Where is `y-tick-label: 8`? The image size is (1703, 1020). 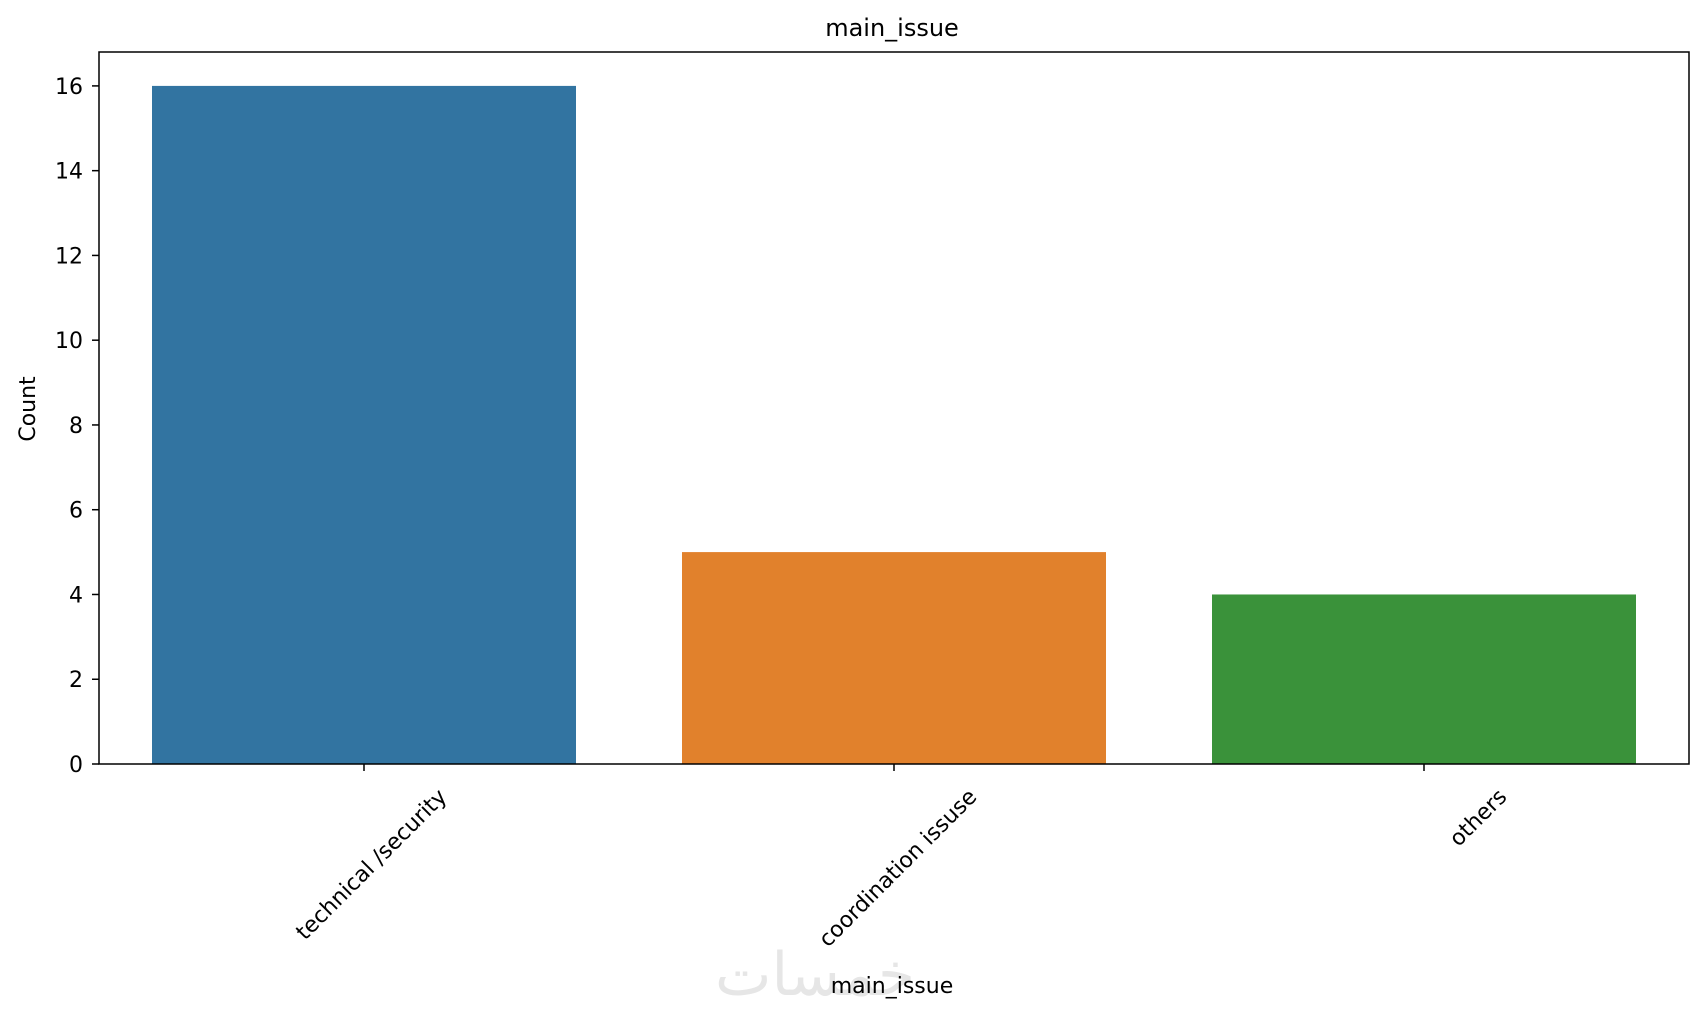 y-tick-label: 8 is located at coordinates (76, 426).